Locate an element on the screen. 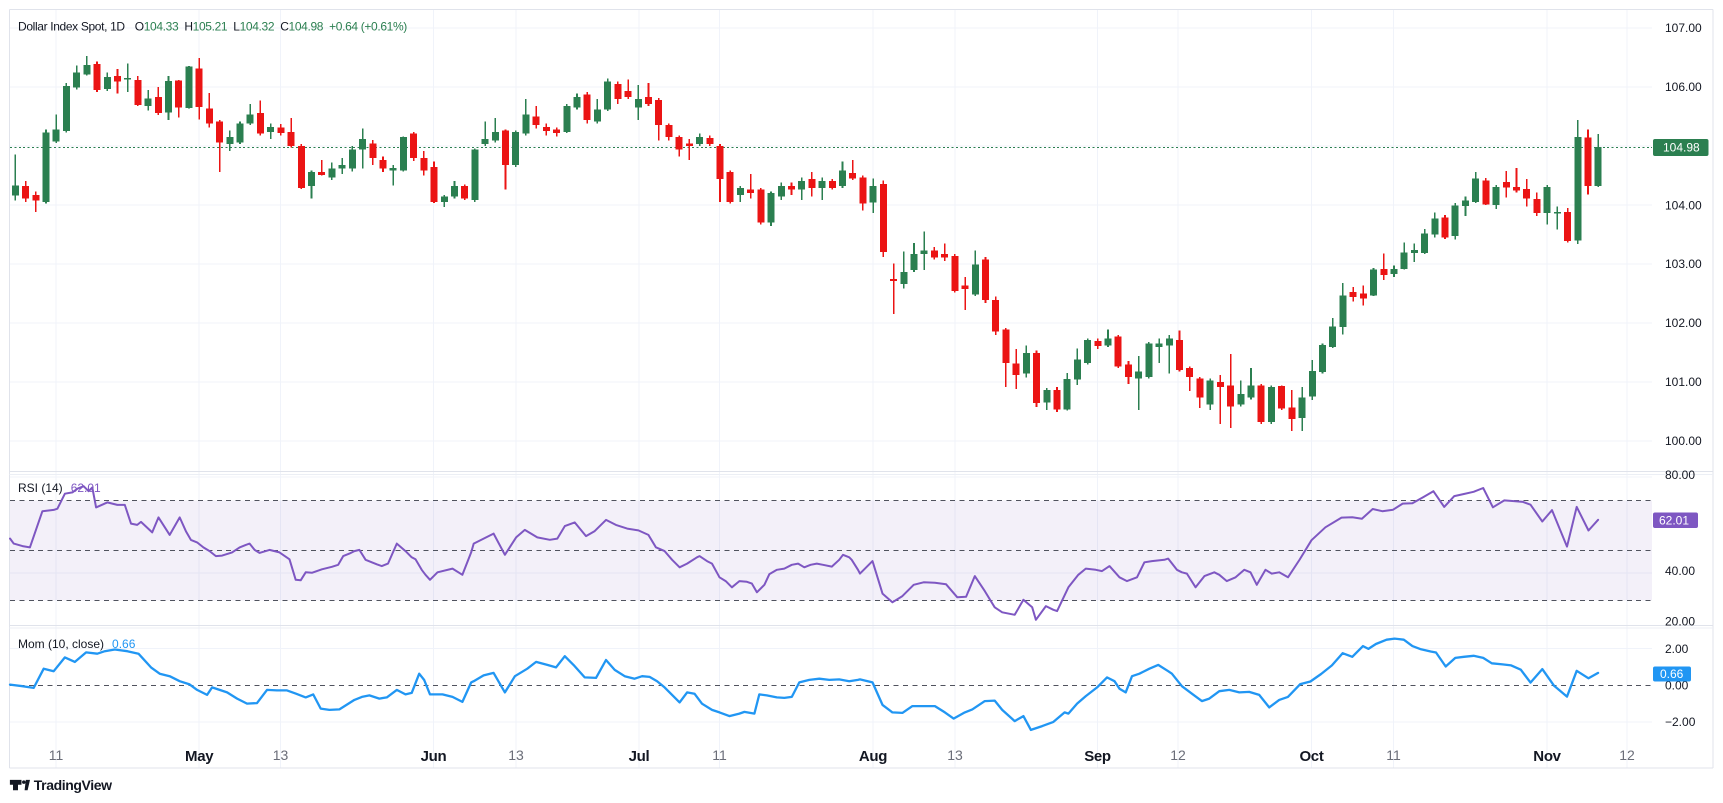 The image size is (1723, 803). svg-text: 0.66 is located at coordinates (1672, 674).